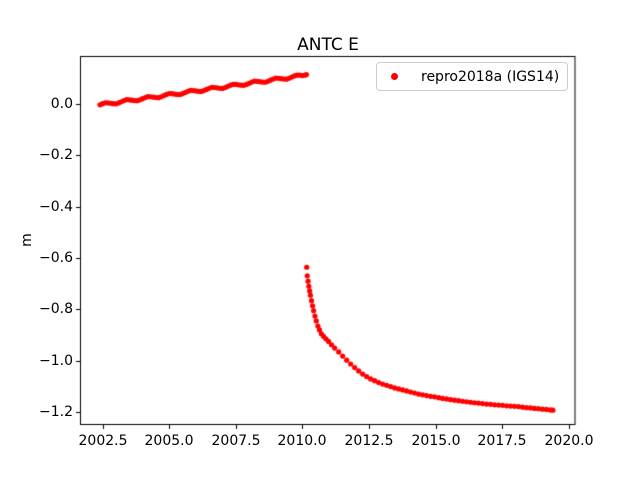  What do you see at coordinates (328, 45) in the screenshot?
I see `chart-title: ANTC E` at bounding box center [328, 45].